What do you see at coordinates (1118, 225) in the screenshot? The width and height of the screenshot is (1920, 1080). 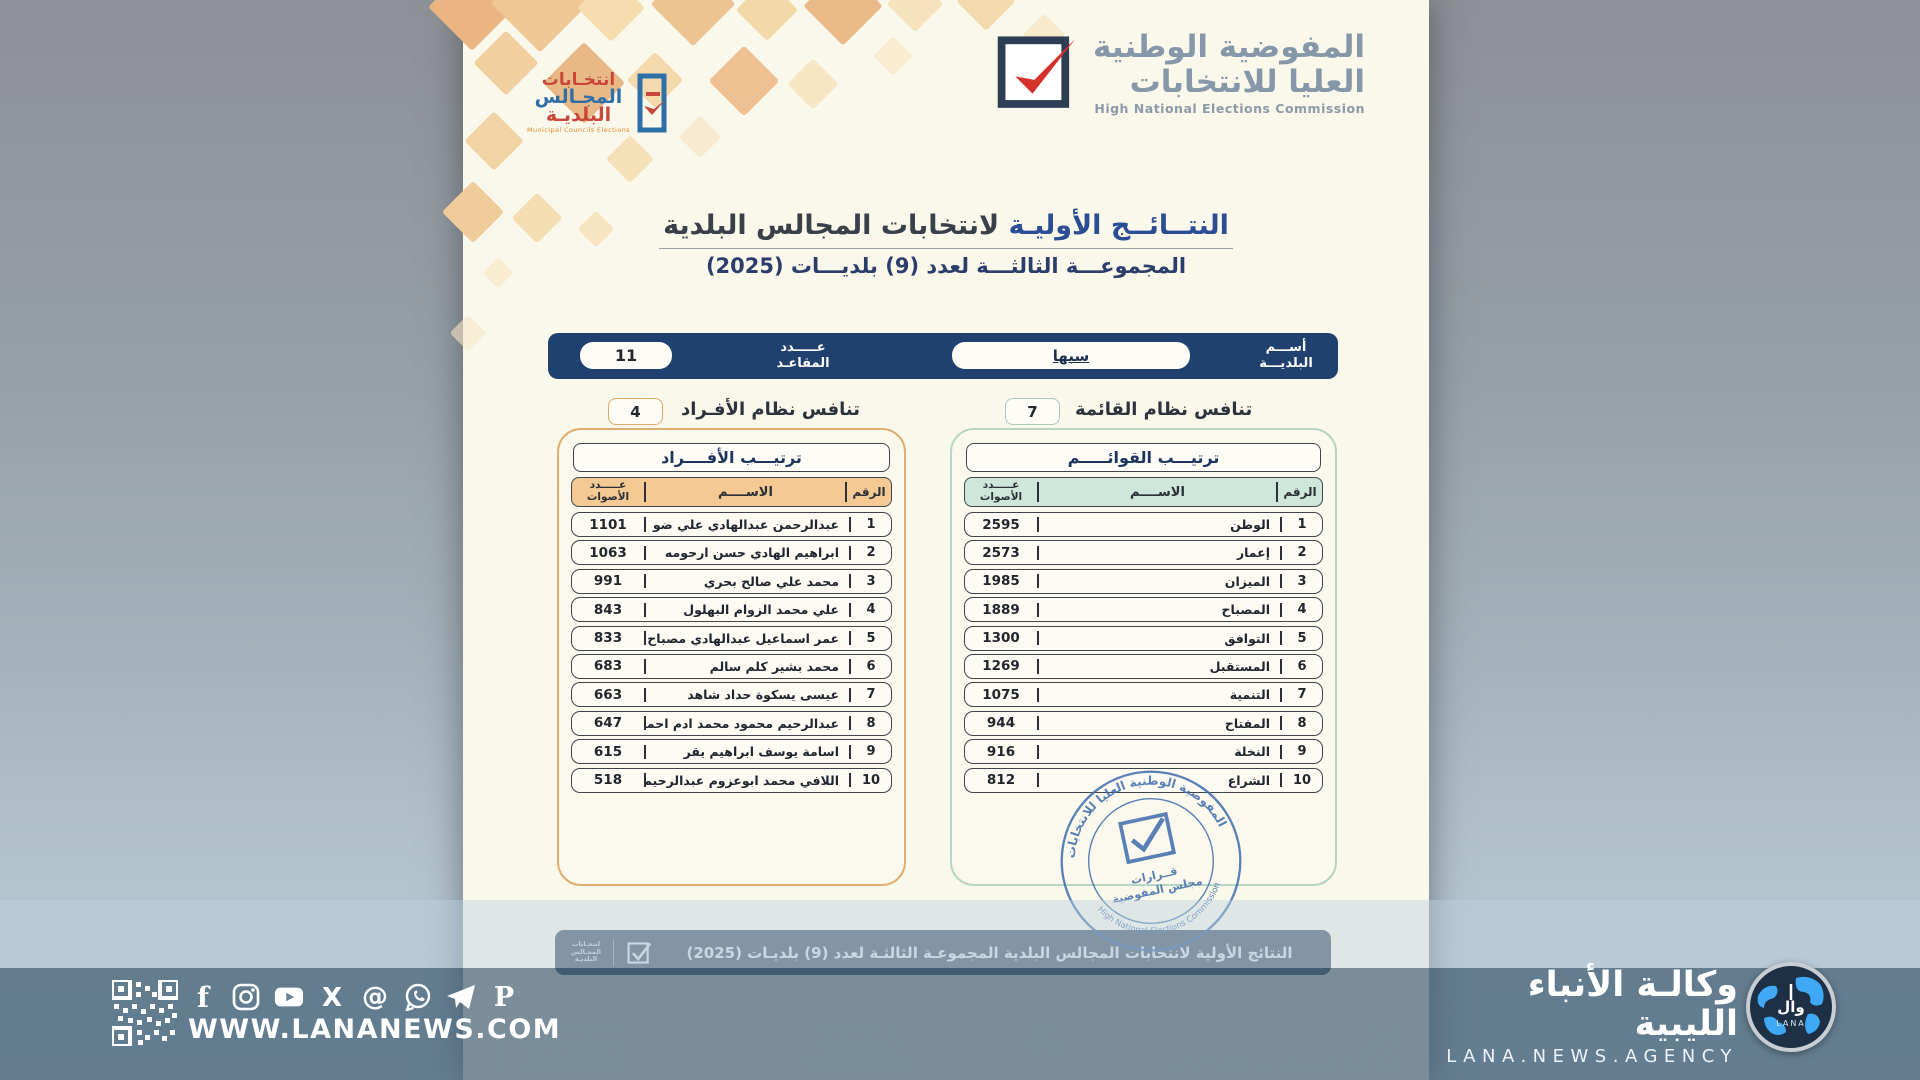 I see `title-highlight: النتــائــج الأوليـة` at bounding box center [1118, 225].